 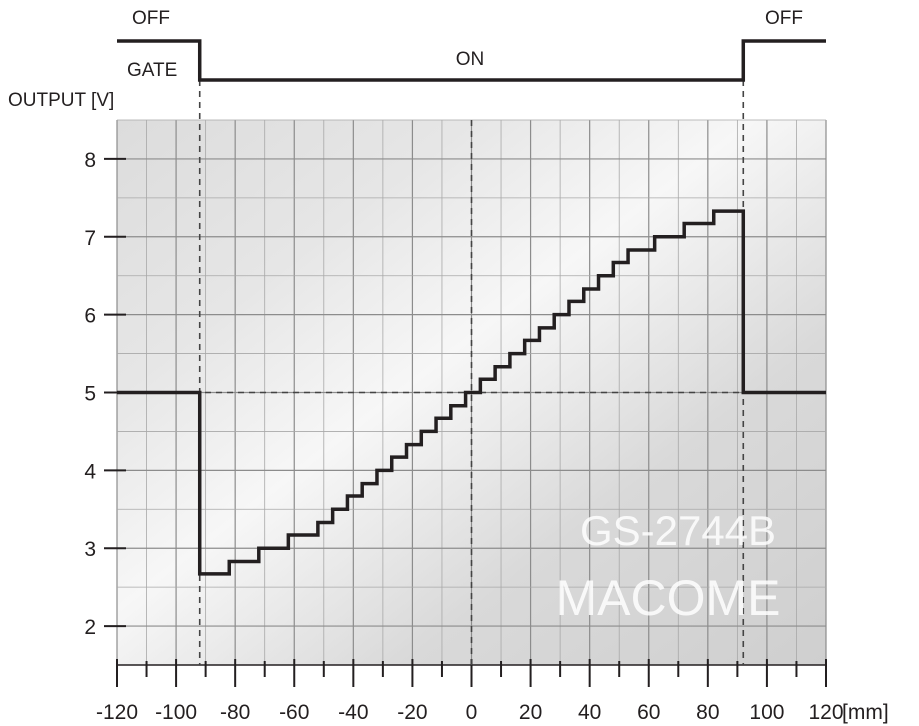 I want to click on x-tick-label: 20, so click(x=530, y=712).